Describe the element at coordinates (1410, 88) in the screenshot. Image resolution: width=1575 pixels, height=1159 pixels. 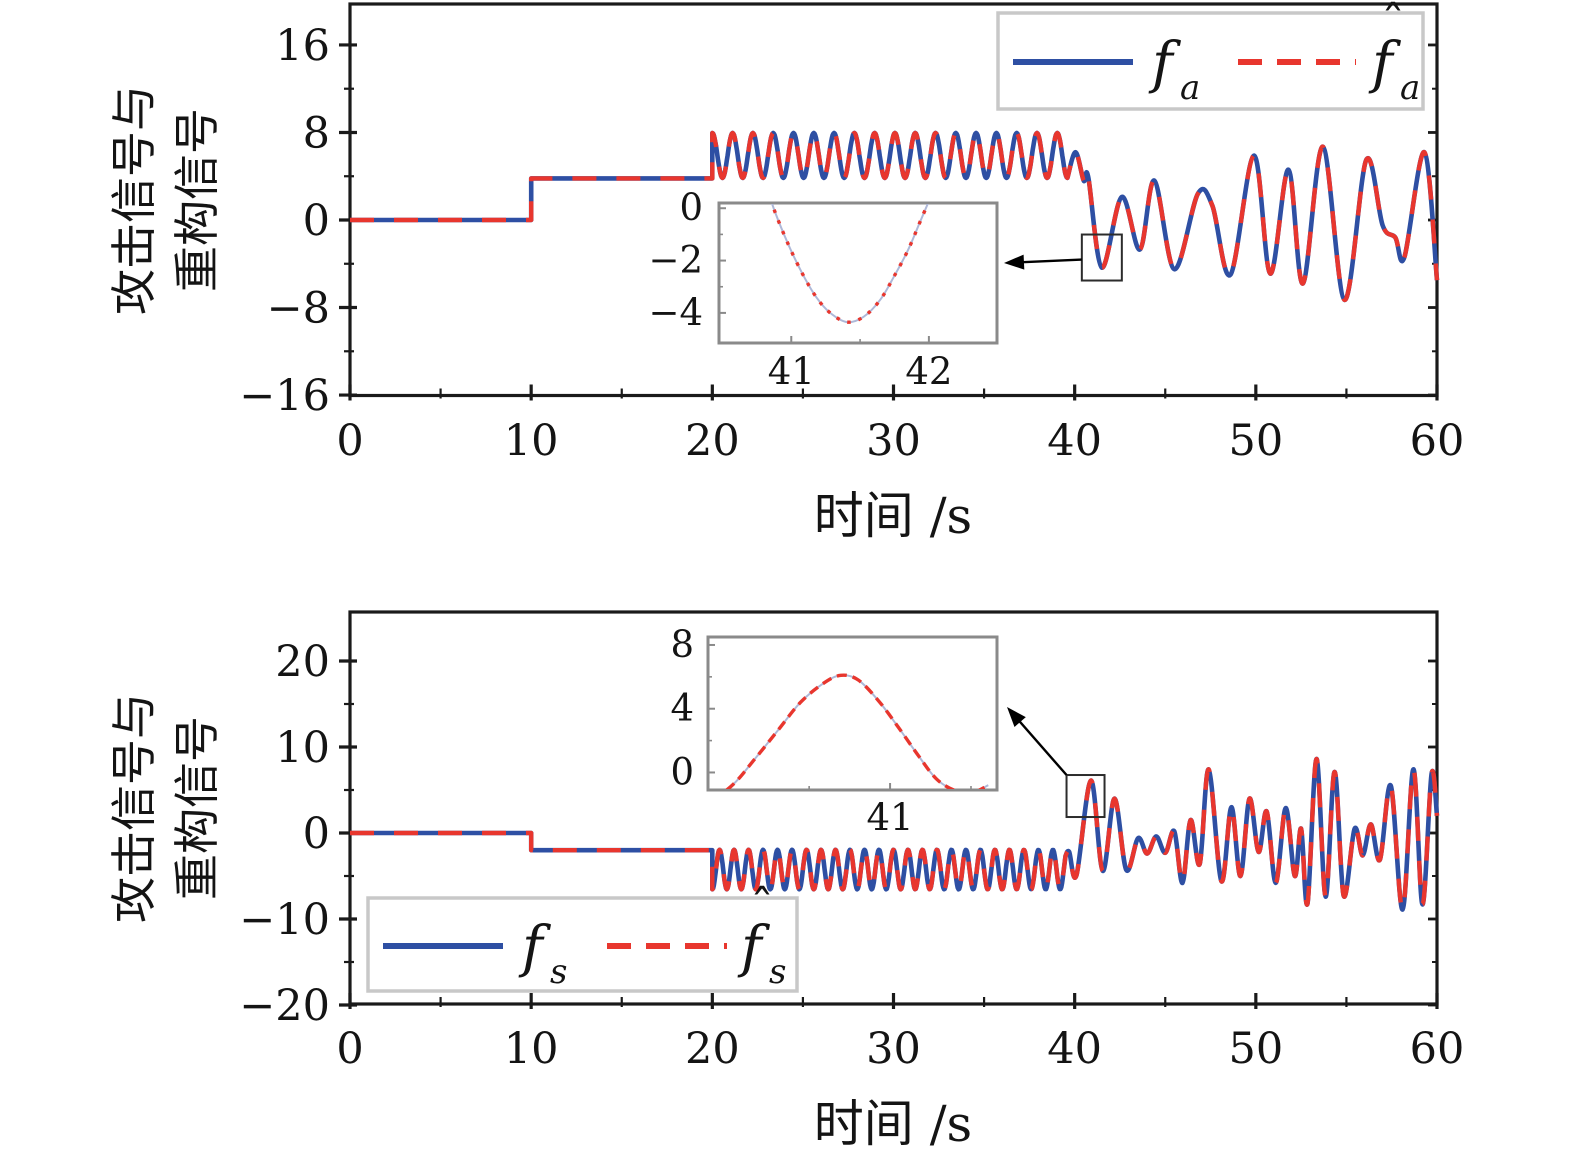
I see `legend-label-sub-1: a` at that location.